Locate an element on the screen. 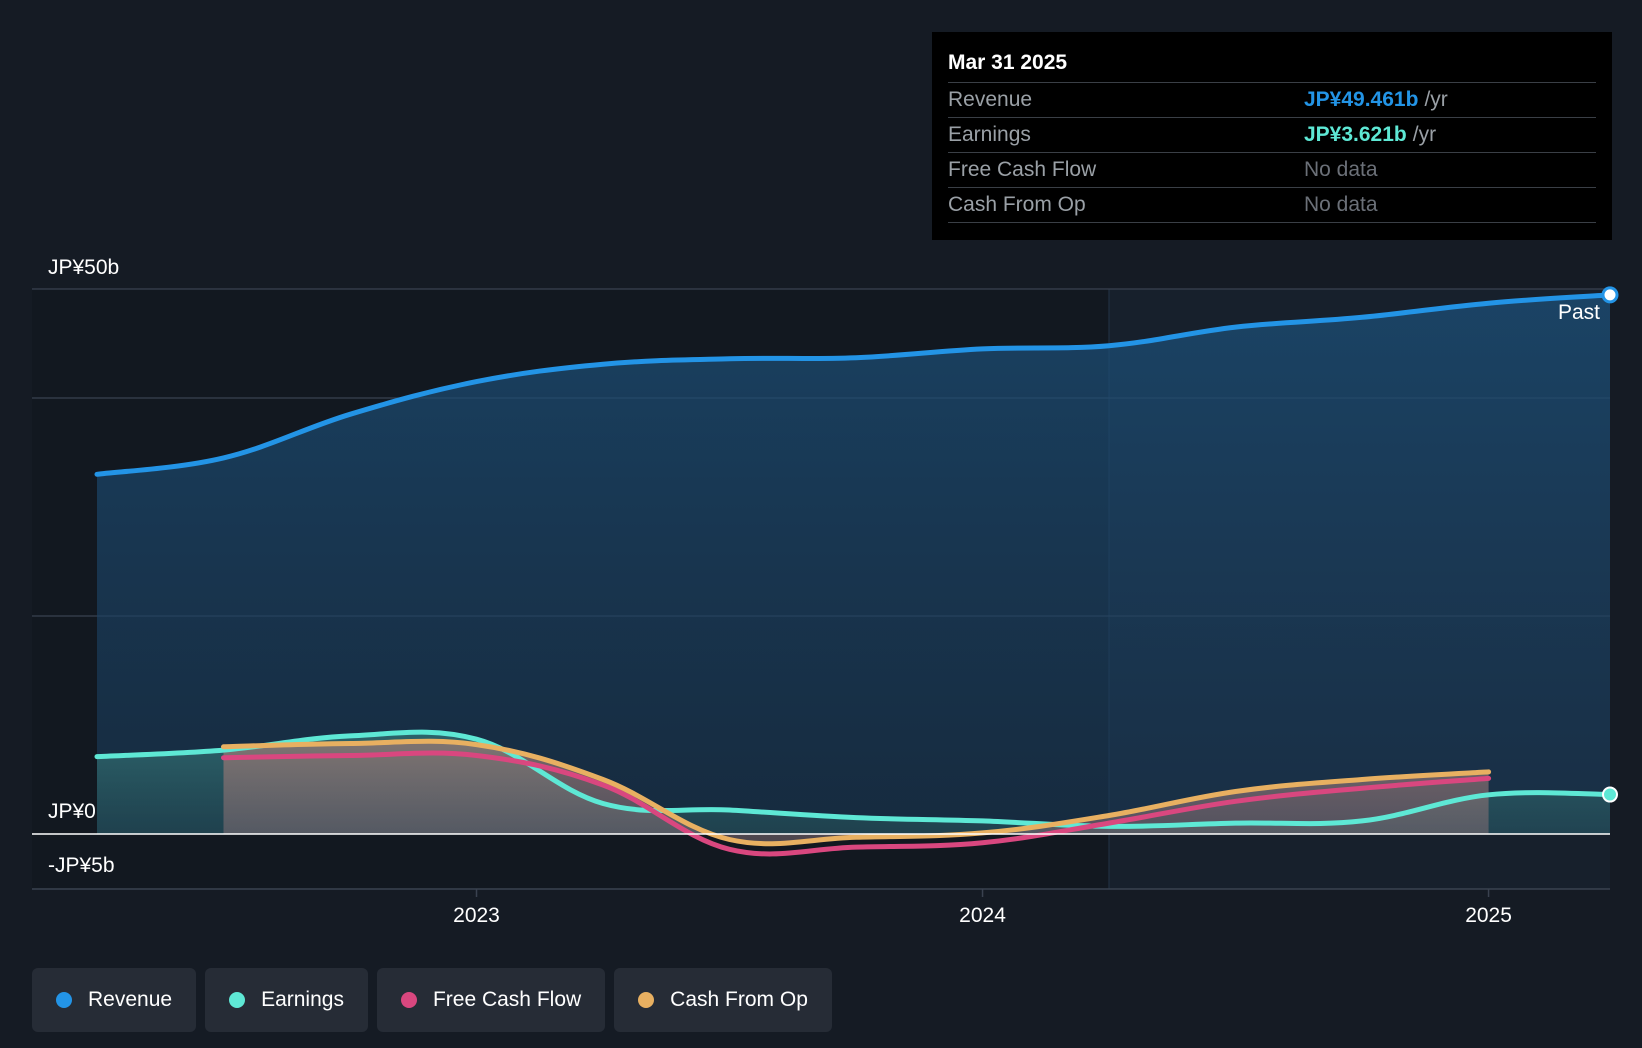  tooltip-label: Earnings is located at coordinates (989, 134).